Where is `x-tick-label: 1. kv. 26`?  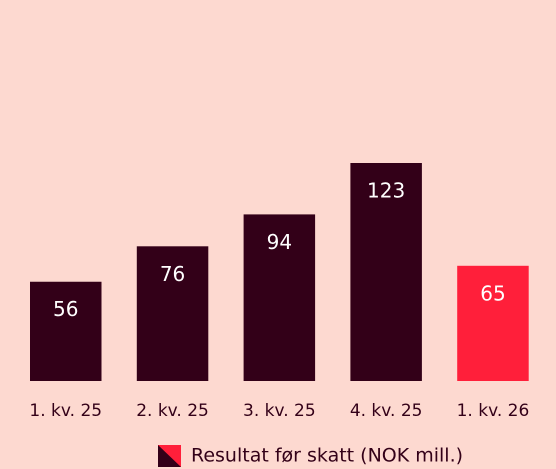
x-tick-label: 1. kv. 26 is located at coordinates (493, 411).